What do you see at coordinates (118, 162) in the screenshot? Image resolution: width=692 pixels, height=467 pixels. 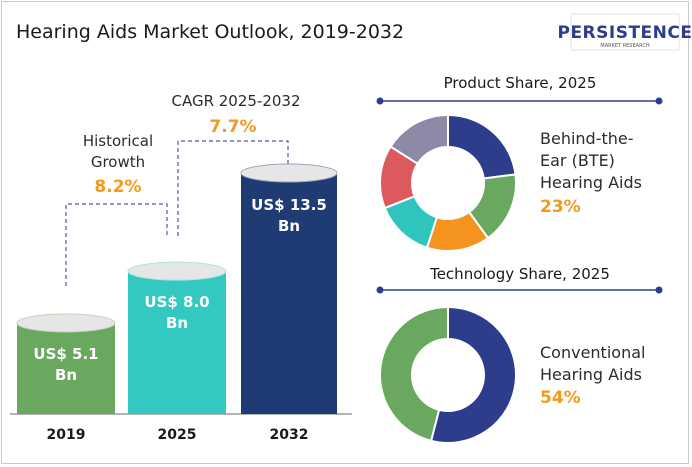 I see `historical-label-line2: Growth` at bounding box center [118, 162].